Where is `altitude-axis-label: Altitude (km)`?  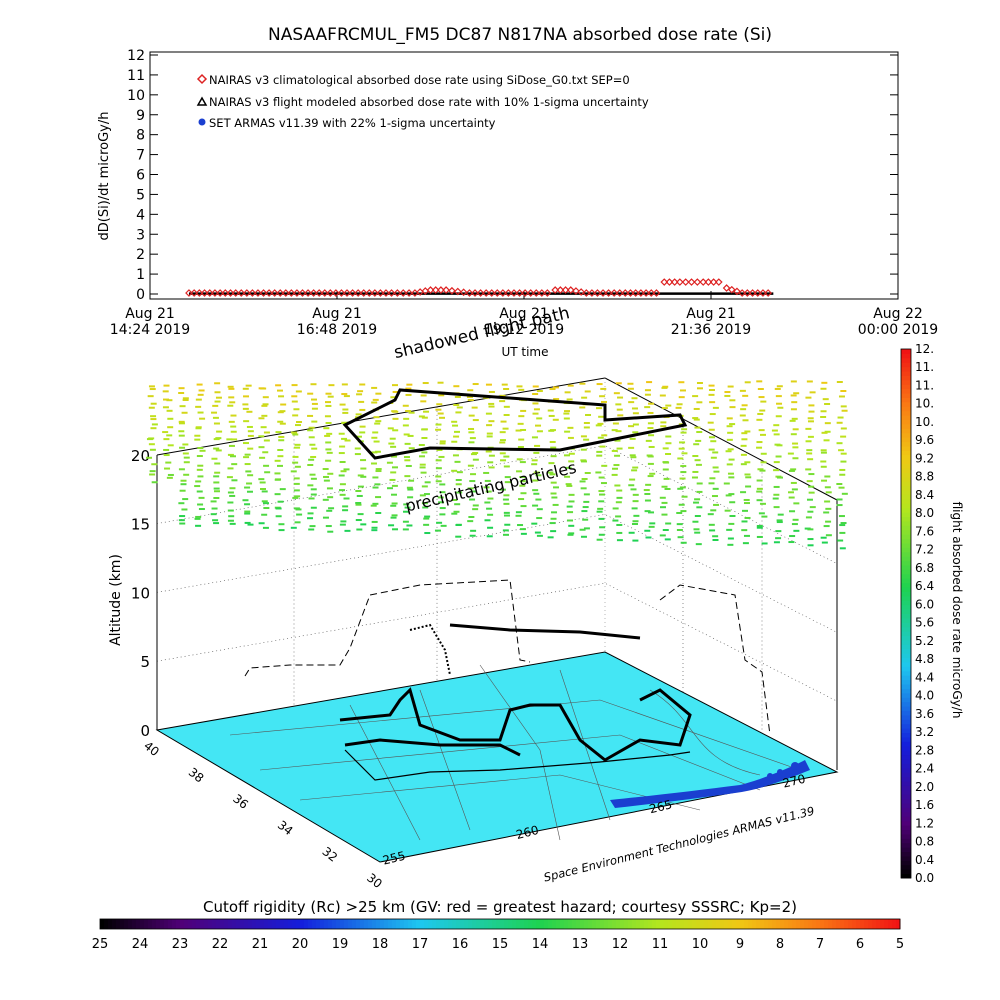 altitude-axis-label: Altitude (km) is located at coordinates (116, 600).